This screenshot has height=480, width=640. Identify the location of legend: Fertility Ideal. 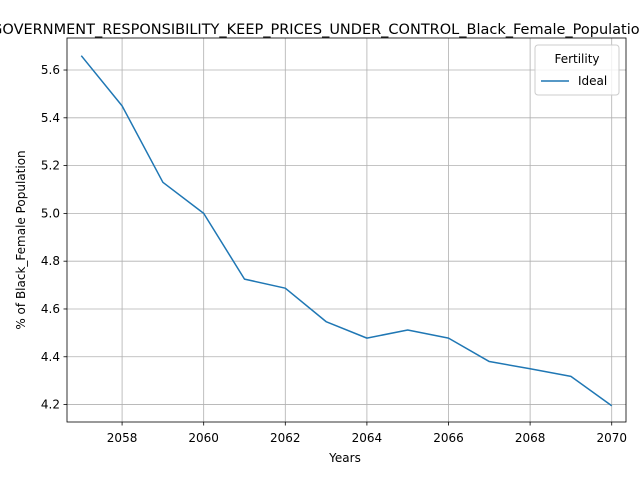
(577, 70).